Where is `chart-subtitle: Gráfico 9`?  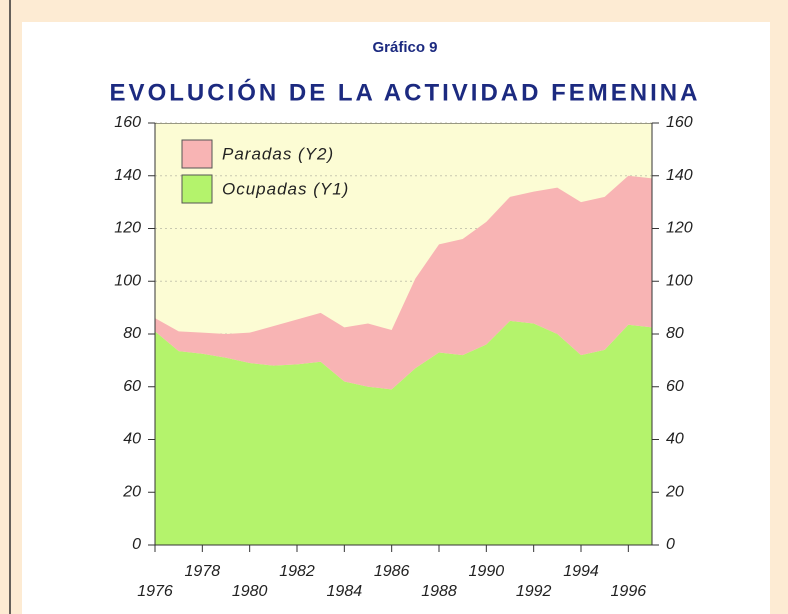
chart-subtitle: Gráfico 9 is located at coordinates (404, 47).